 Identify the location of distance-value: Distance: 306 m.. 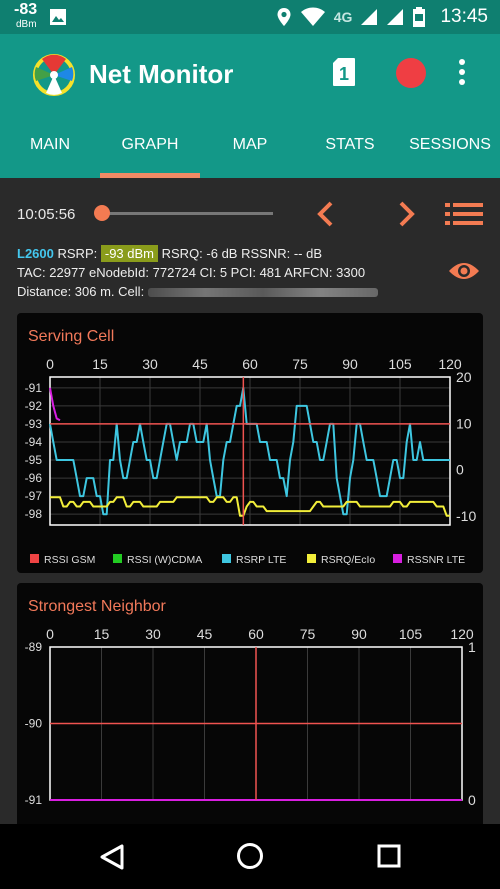
(66, 291).